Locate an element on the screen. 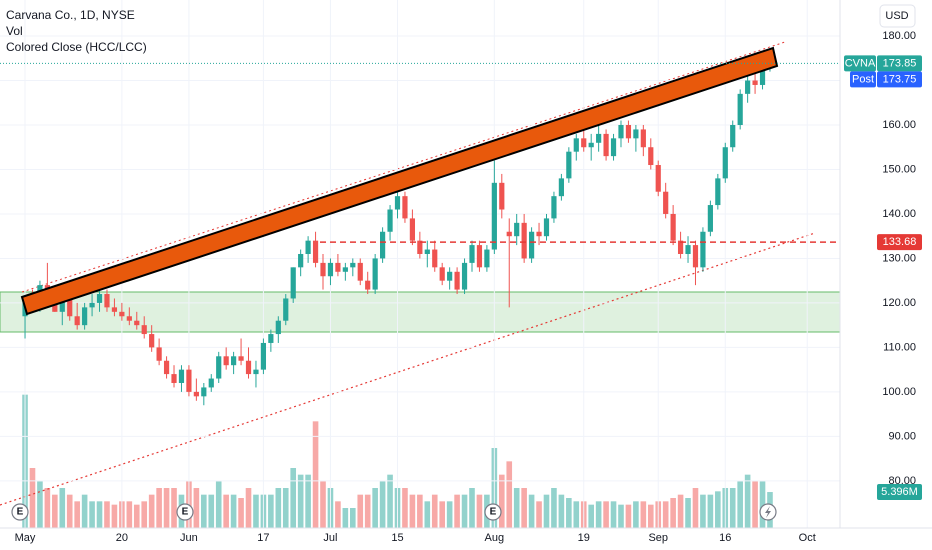  symbol-label: CVNA is located at coordinates (860, 63).